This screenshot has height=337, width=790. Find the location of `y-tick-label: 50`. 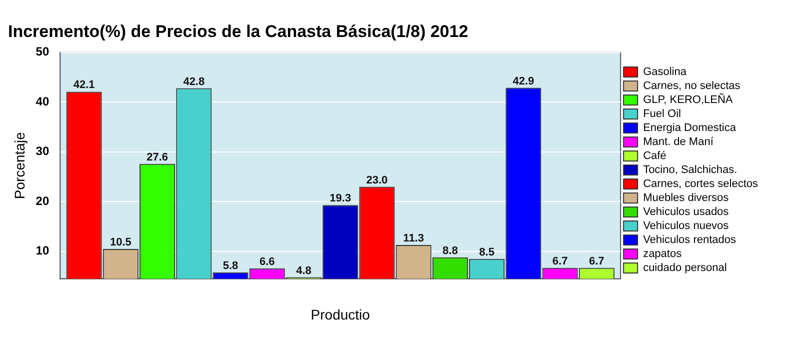

y-tick-label: 50 is located at coordinates (43, 51).